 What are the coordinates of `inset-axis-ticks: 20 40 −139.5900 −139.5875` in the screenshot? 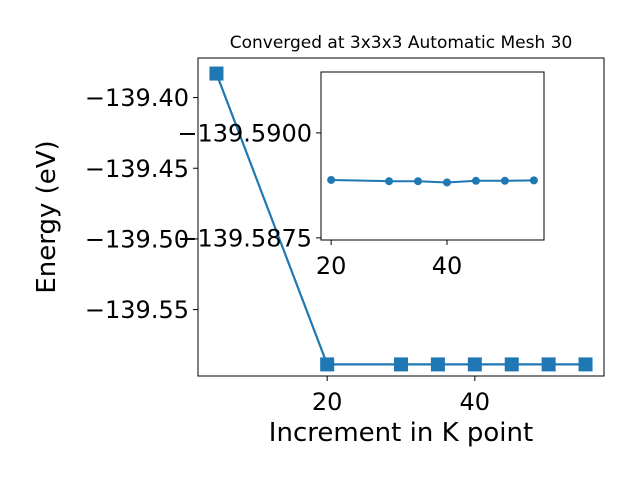 It's located at (319, 200).